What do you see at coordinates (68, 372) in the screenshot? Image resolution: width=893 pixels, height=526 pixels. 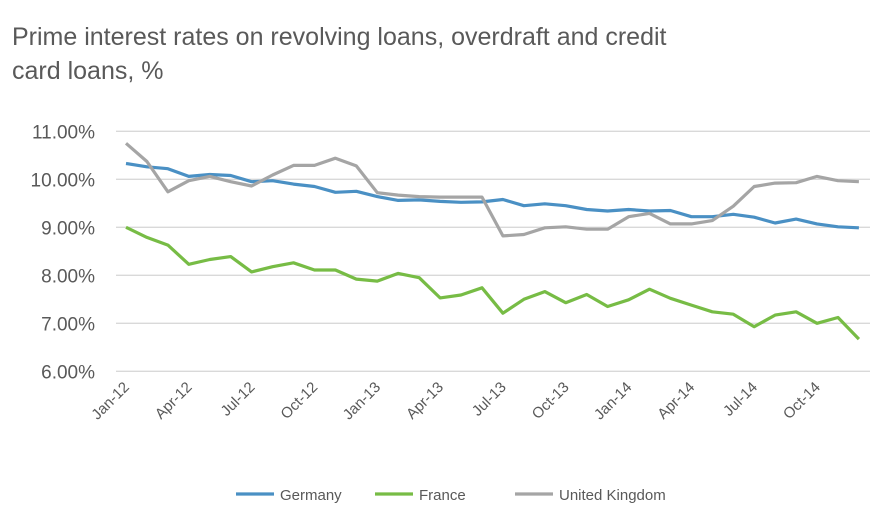 I see `y-tick-label: 6.00%` at bounding box center [68, 372].